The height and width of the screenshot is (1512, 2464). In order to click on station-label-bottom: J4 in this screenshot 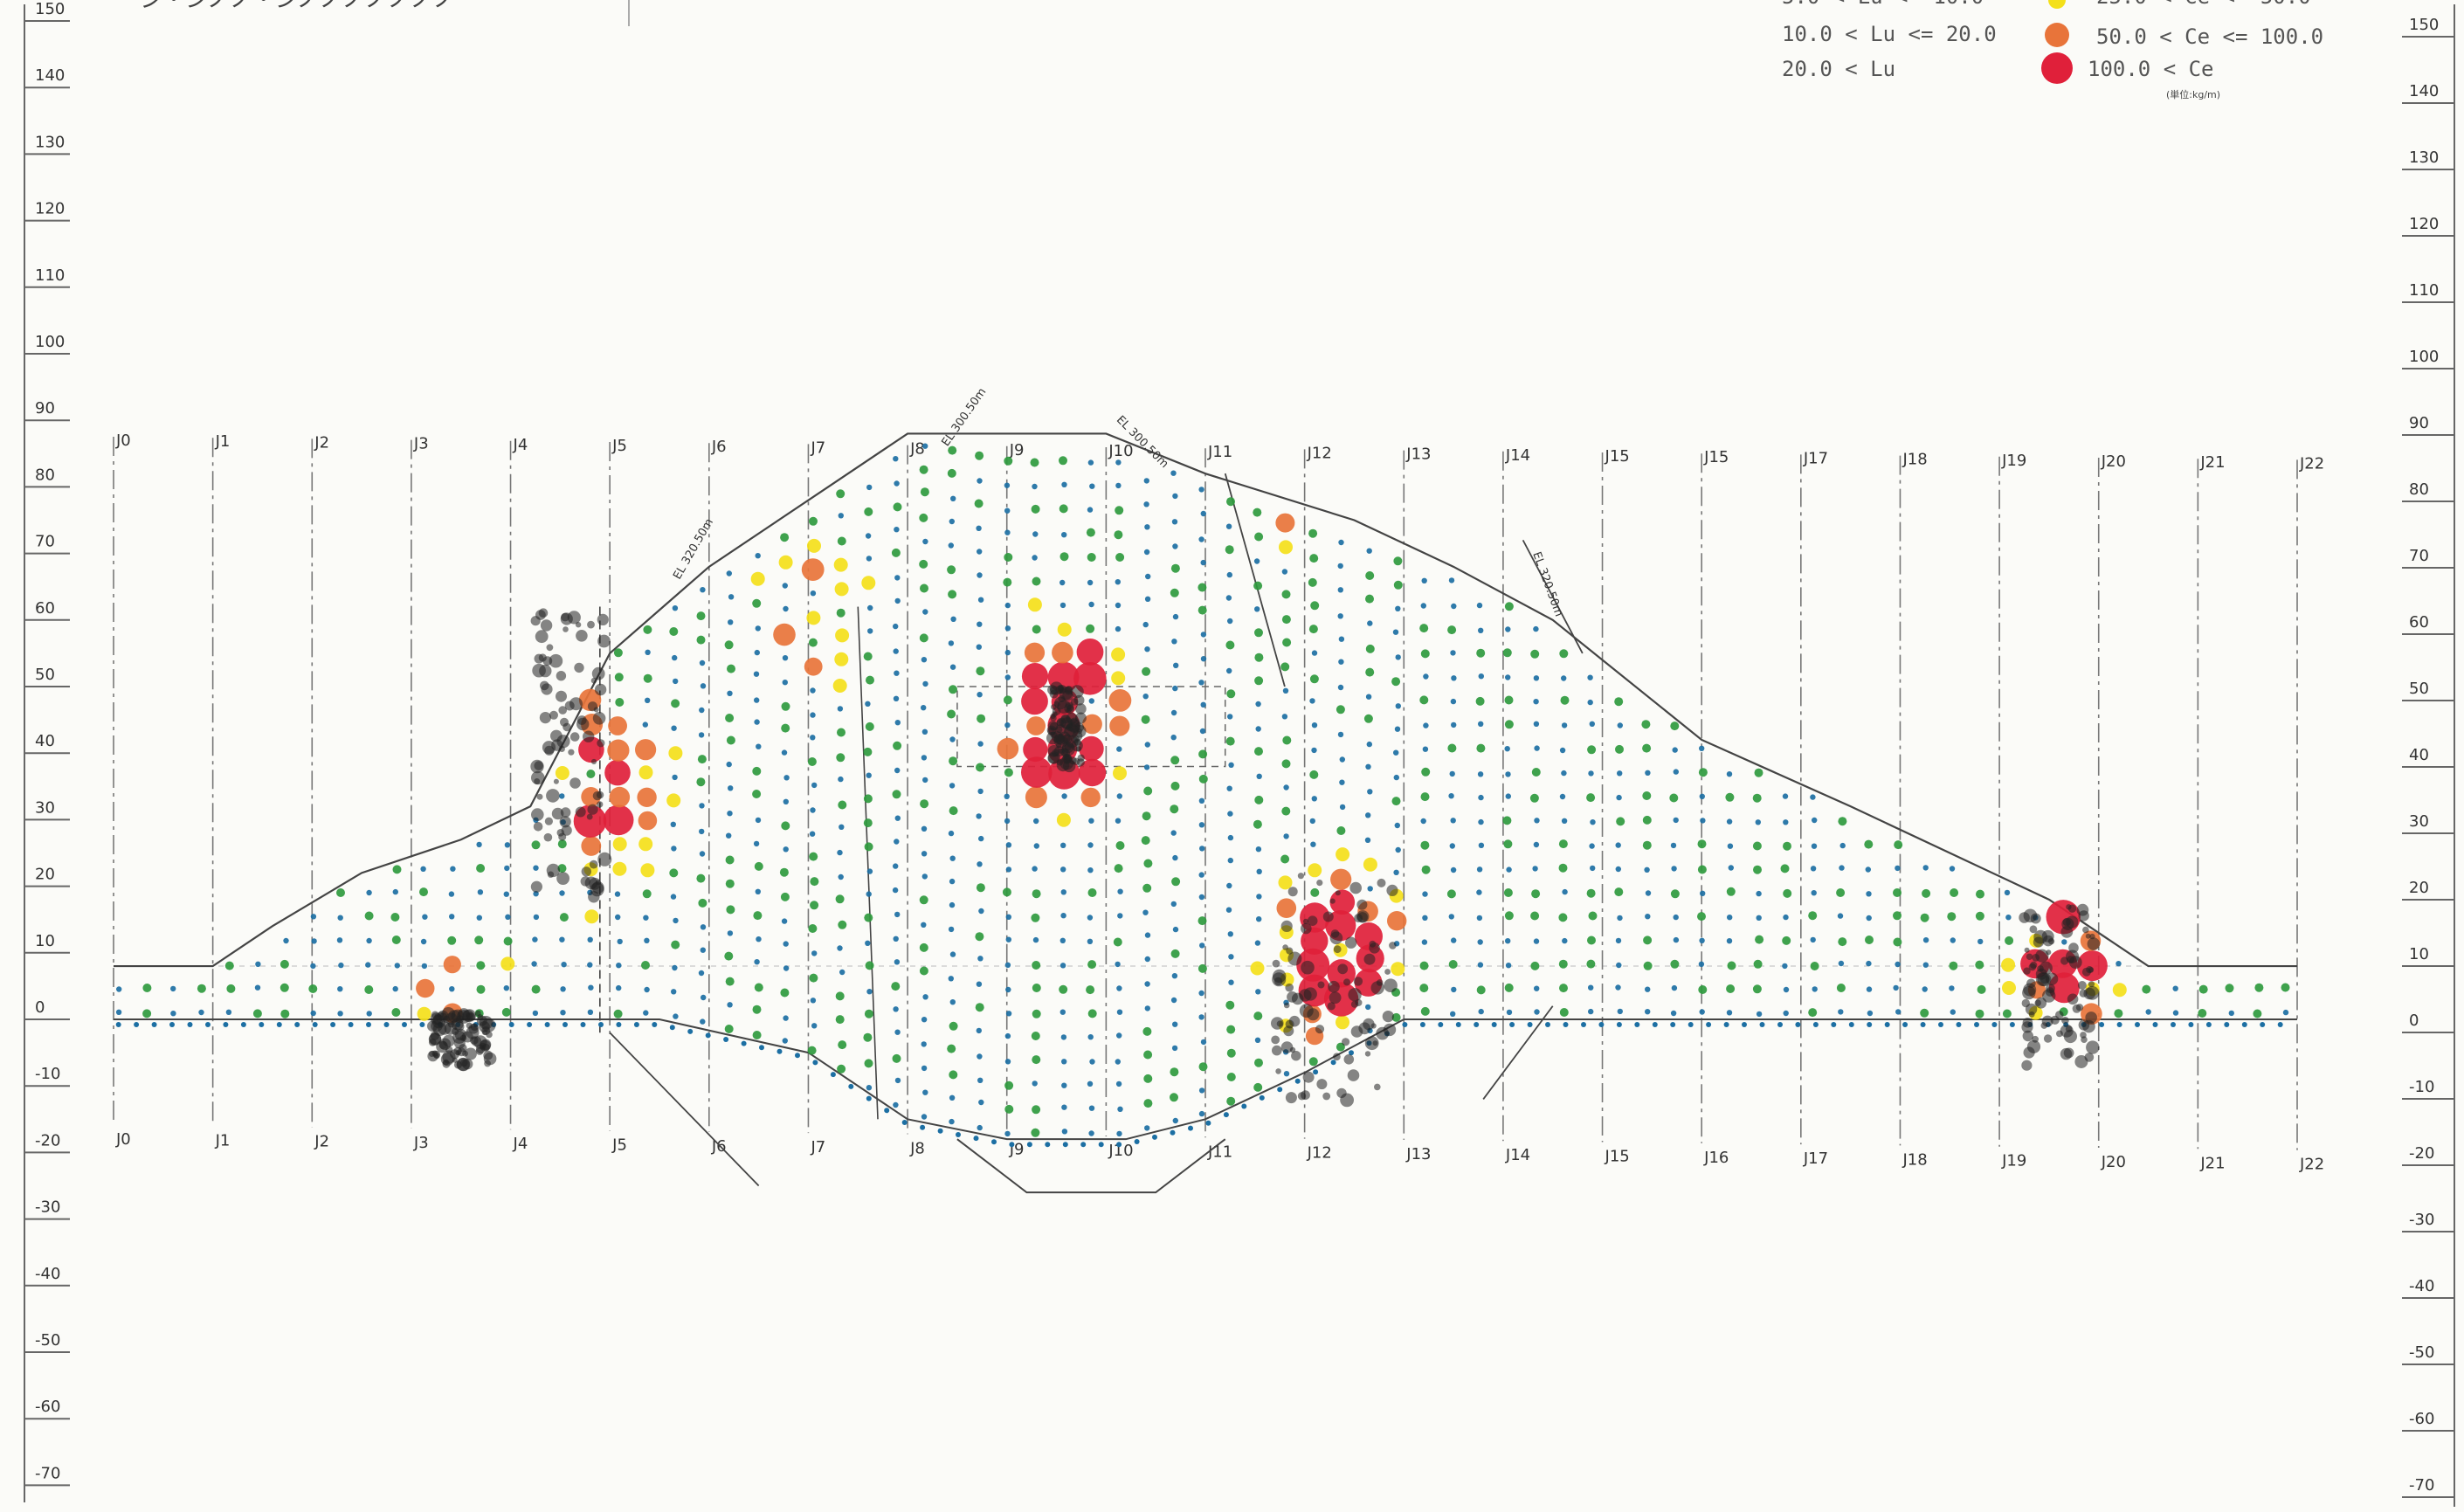, I will do `click(520, 1144)`.